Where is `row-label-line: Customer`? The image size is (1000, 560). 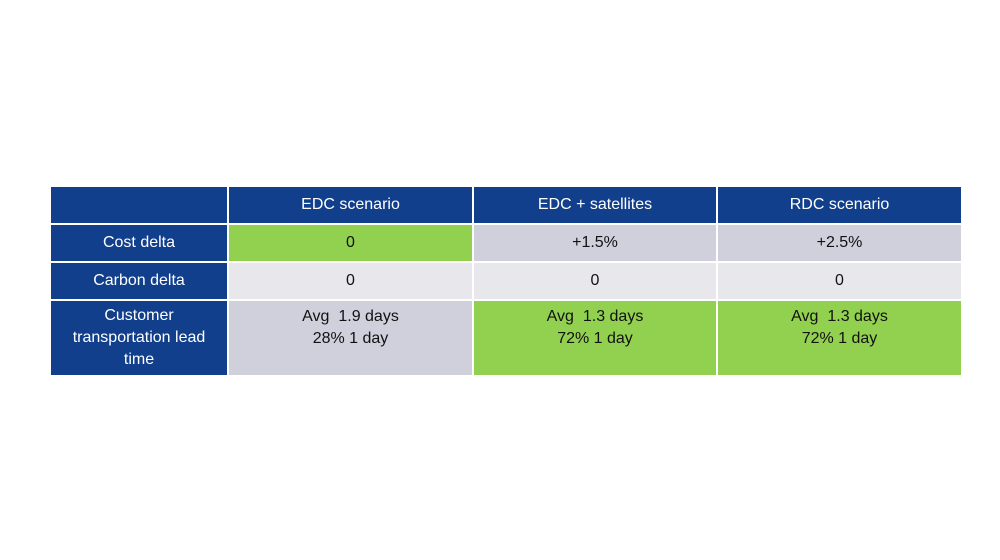 row-label-line: Customer is located at coordinates (139, 315).